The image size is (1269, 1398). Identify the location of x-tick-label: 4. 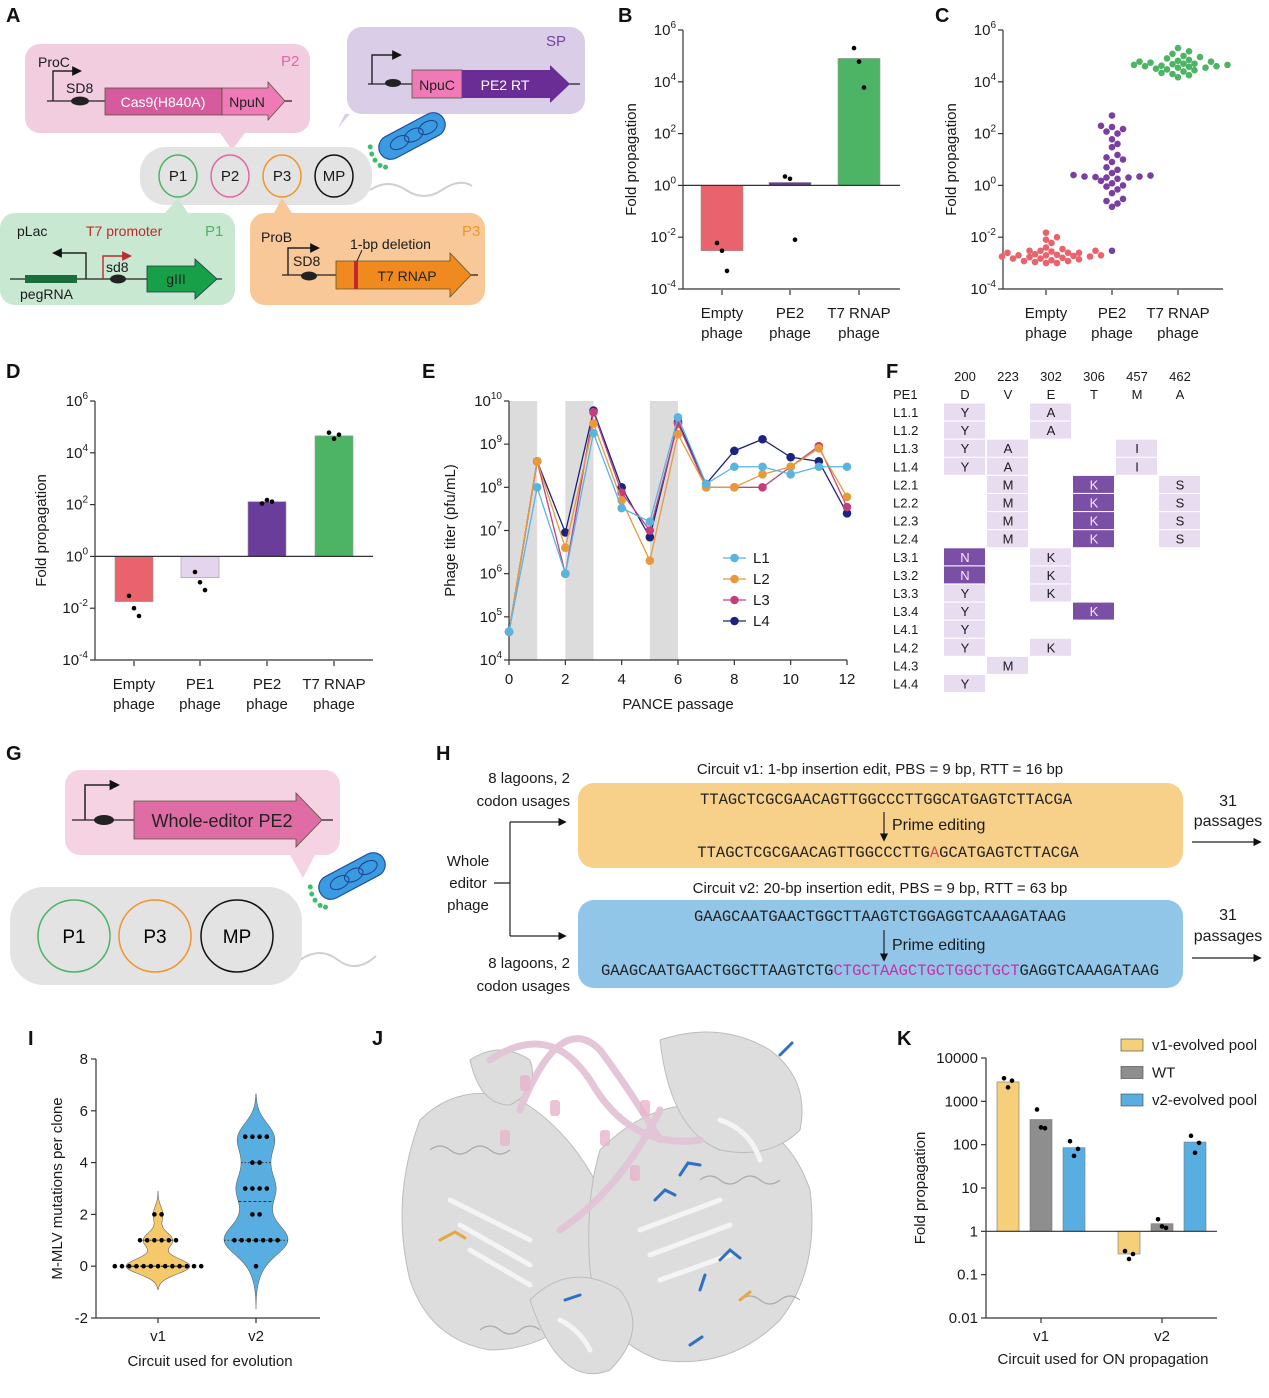
(621, 679).